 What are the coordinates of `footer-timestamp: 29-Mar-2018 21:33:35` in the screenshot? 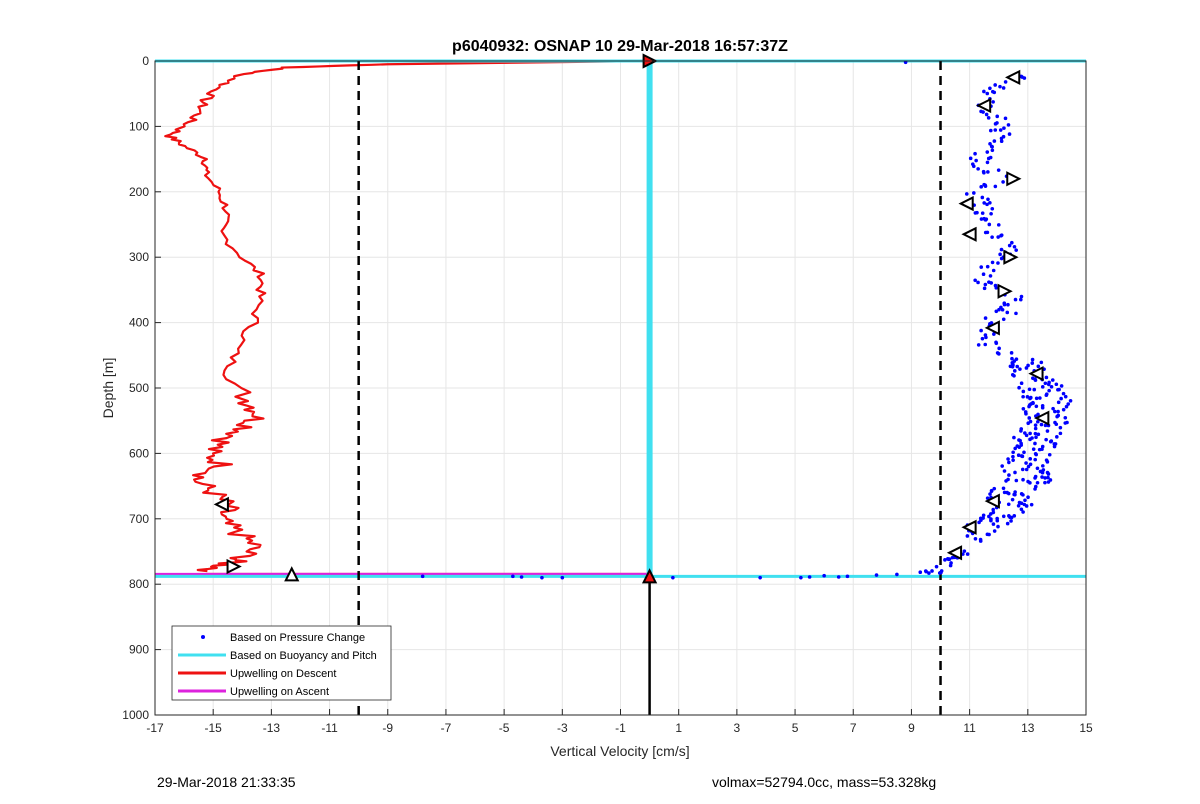 It's located at (226, 782).